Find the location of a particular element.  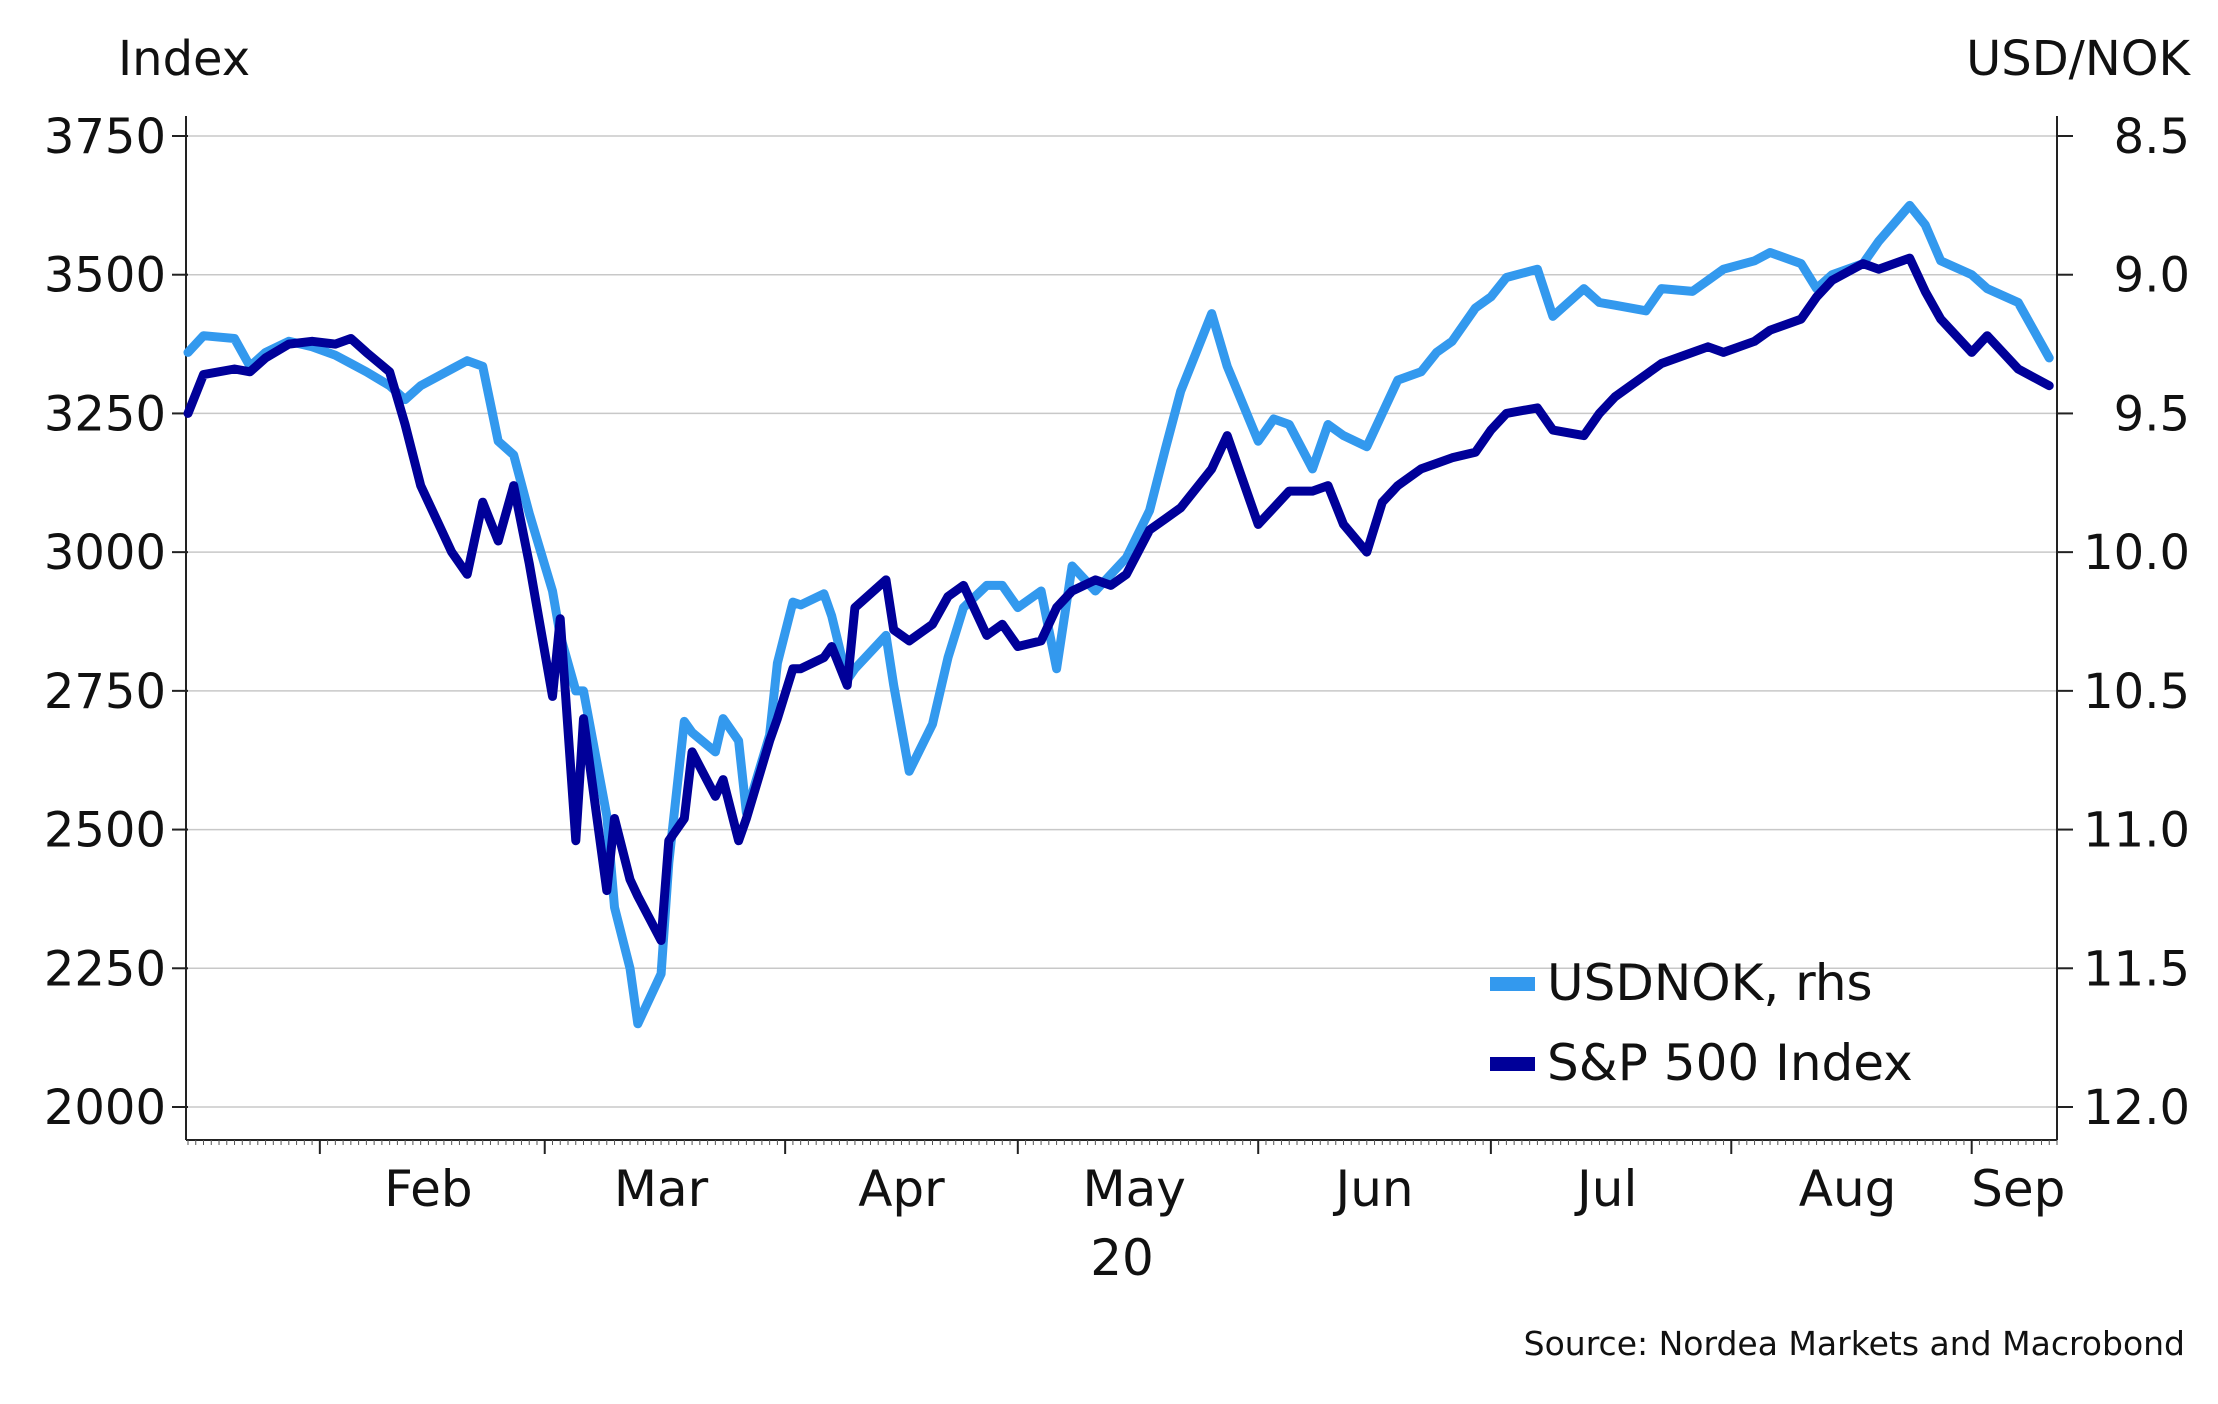

right-tick-label: 11.0 is located at coordinates (2136, 831).